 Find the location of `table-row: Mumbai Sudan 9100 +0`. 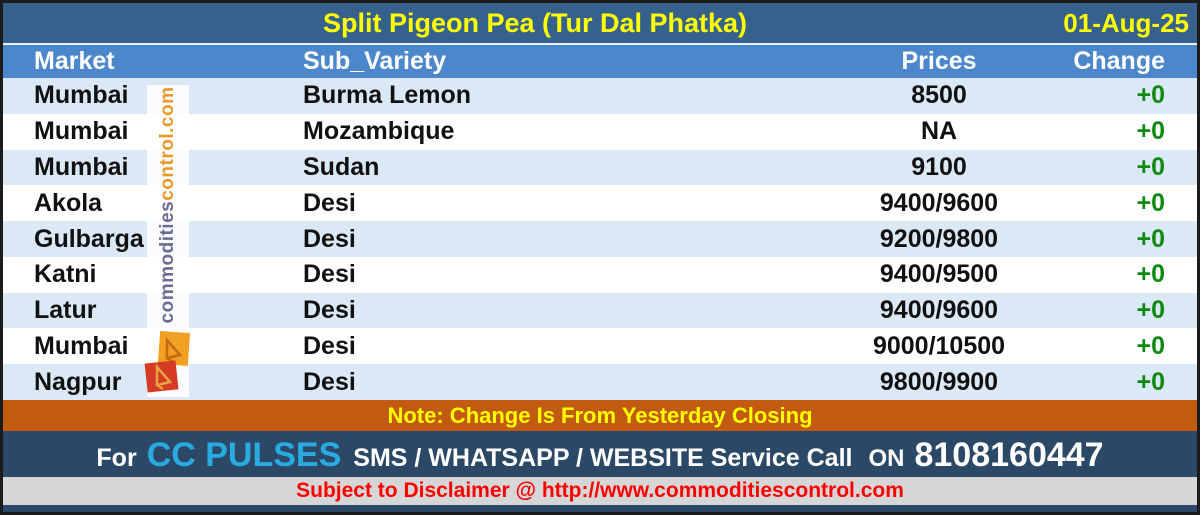

table-row: Mumbai Sudan 9100 +0 is located at coordinates (600, 167).